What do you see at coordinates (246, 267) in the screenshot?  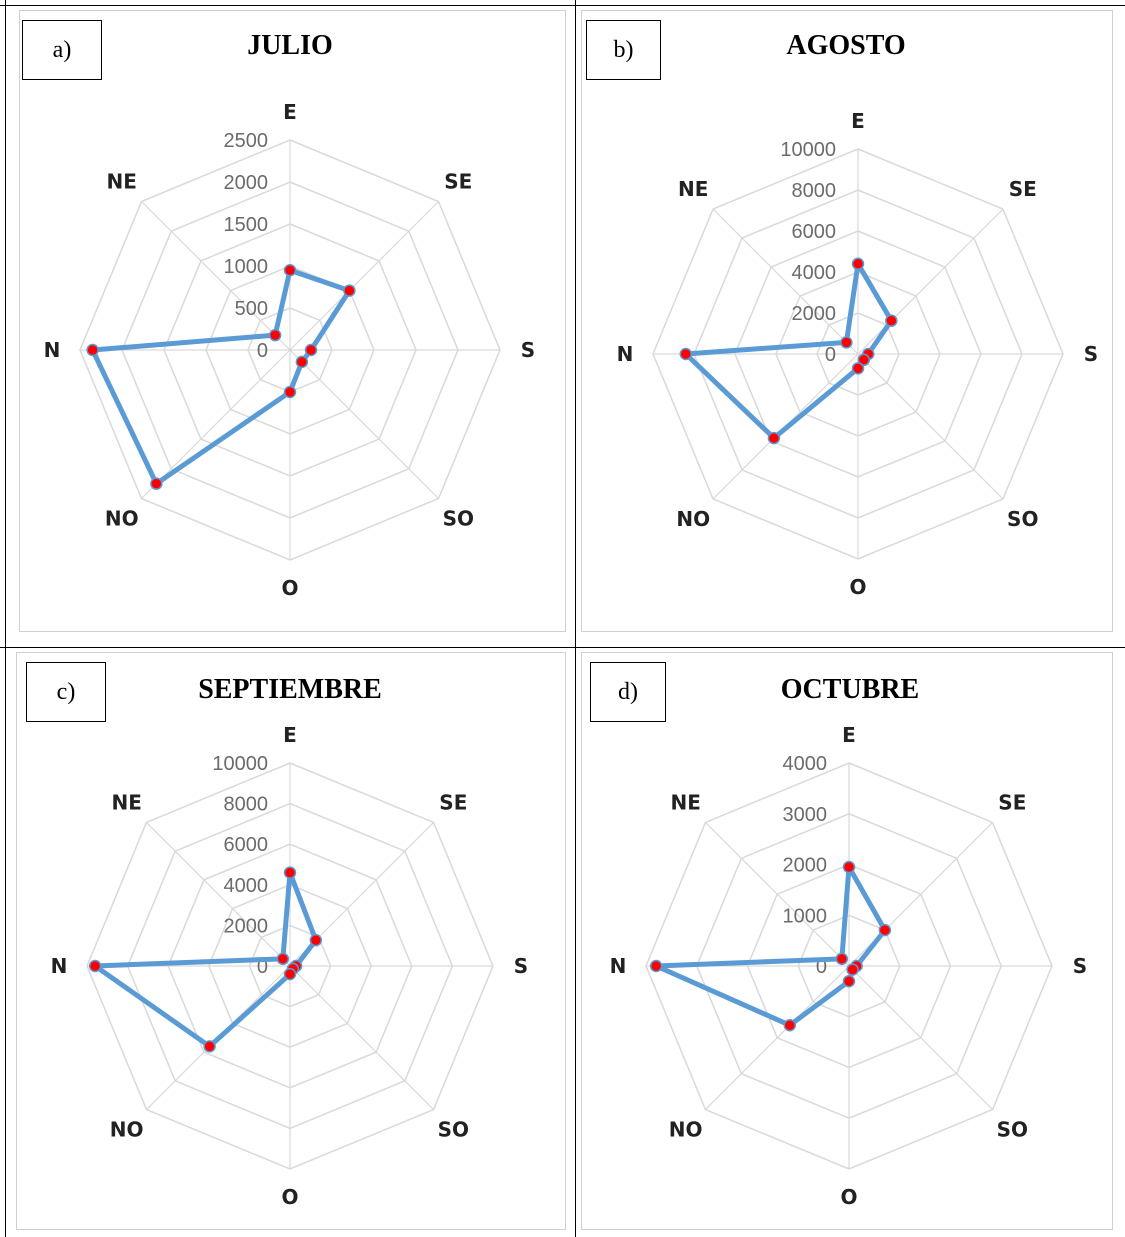 I see `tick-label: 1000` at bounding box center [246, 267].